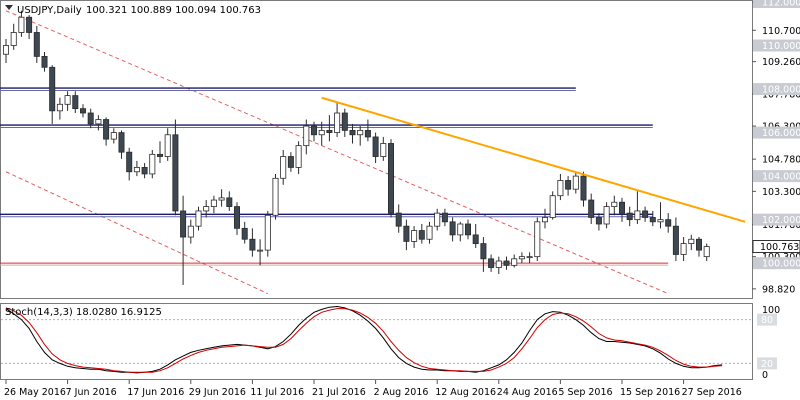  I want to click on stoch-axis: 80 20 100 0, so click(768, 343).